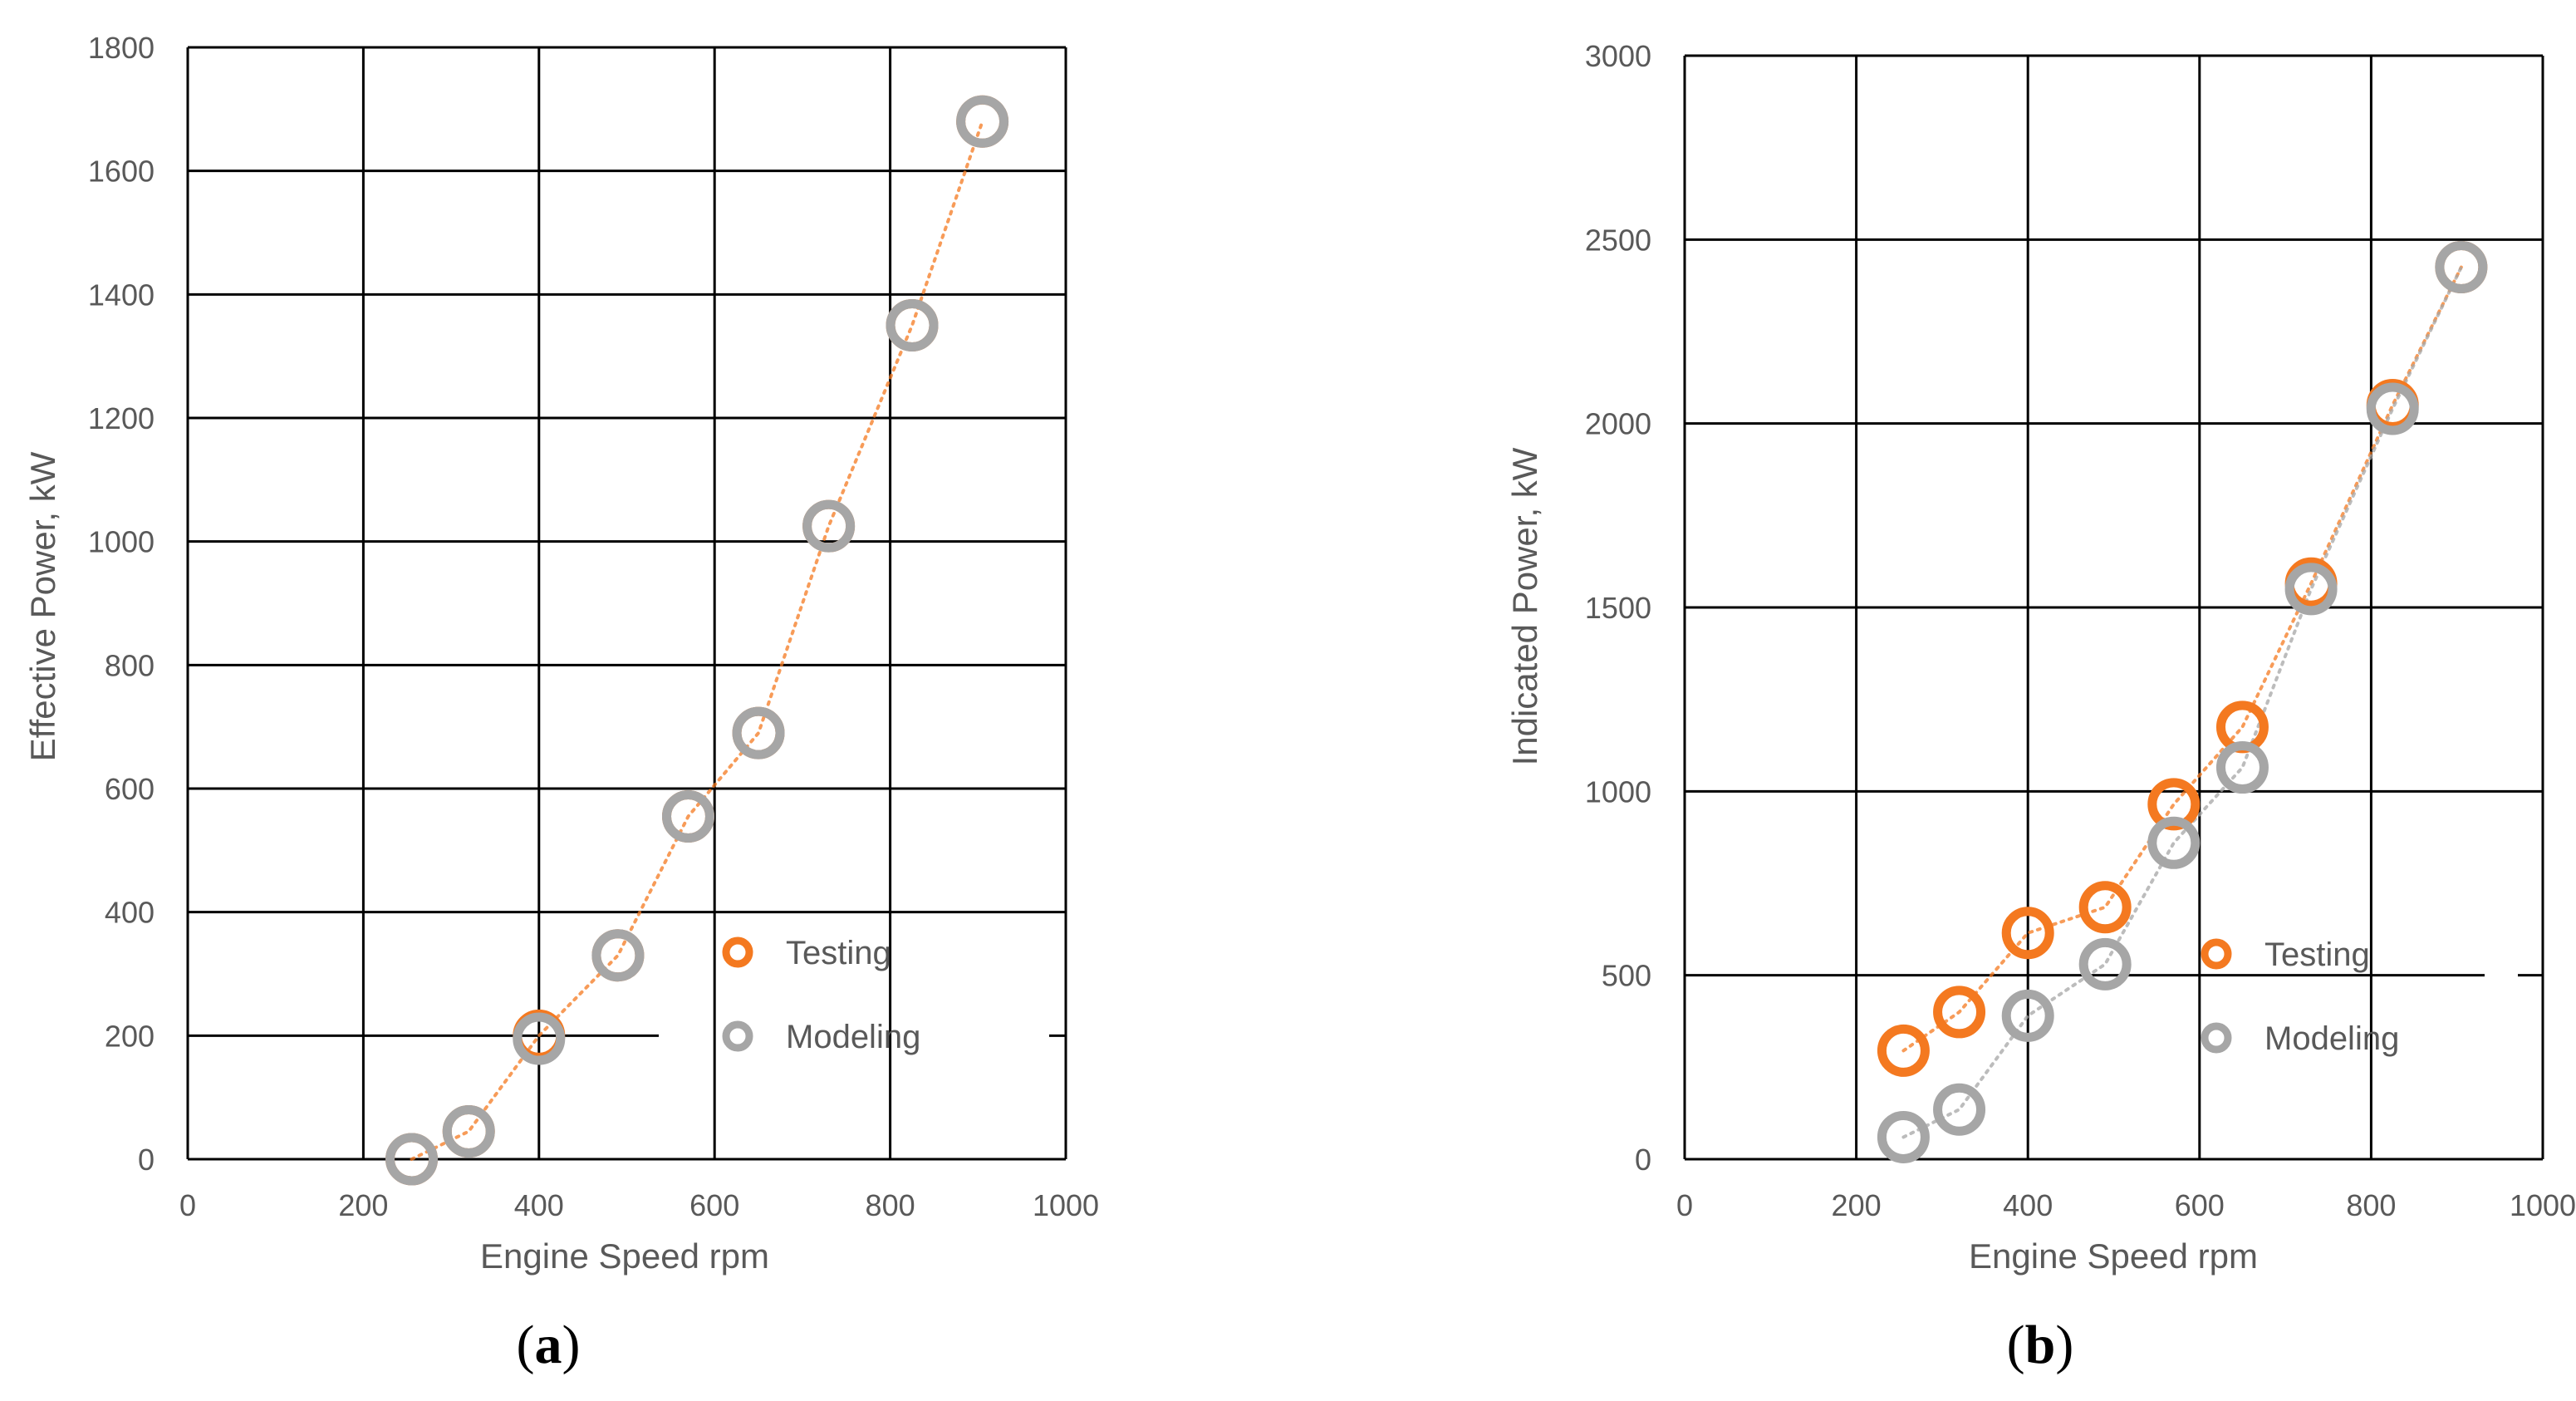  What do you see at coordinates (2300, 996) in the screenshot?
I see `legend-panel-b: Testing Modeling` at bounding box center [2300, 996].